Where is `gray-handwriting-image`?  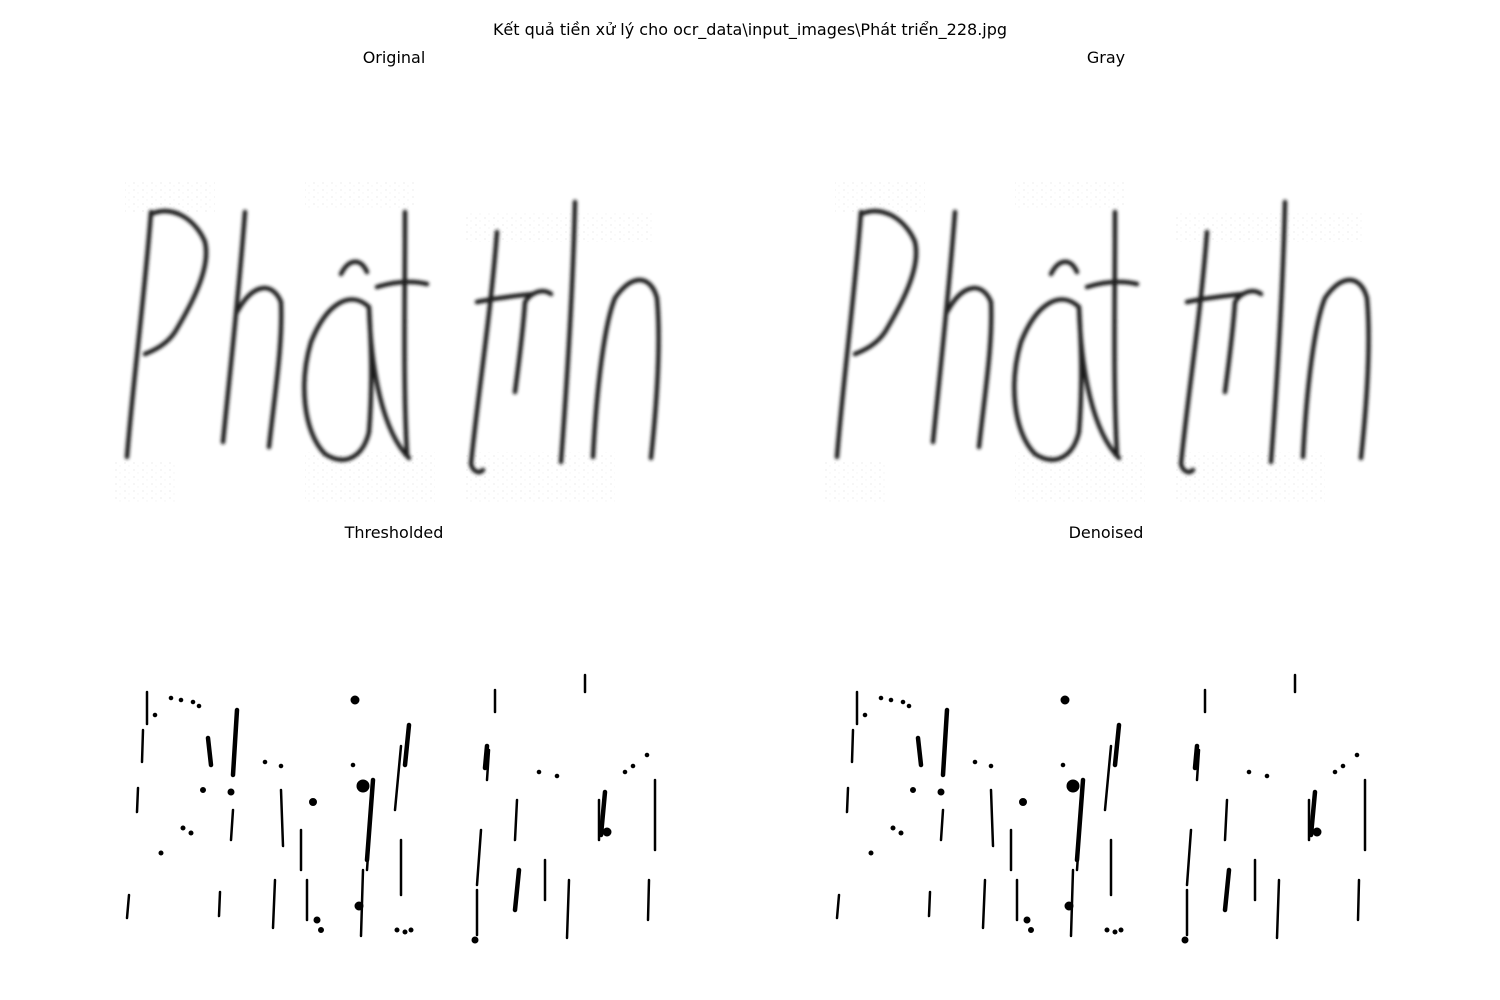
gray-handwriting-image is located at coordinates (1098, 342).